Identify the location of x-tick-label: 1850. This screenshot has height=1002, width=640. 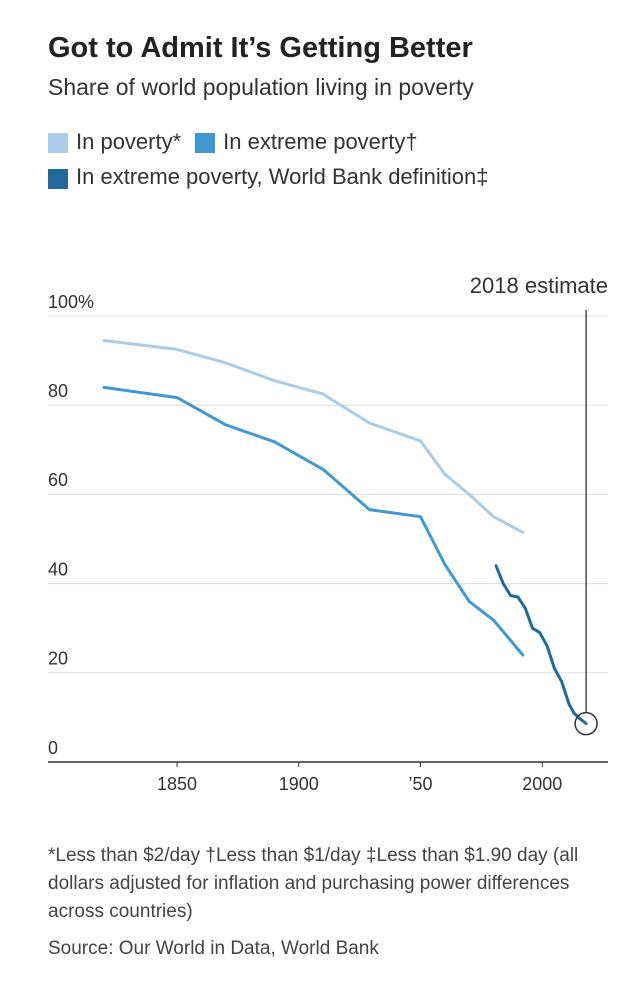
(177, 784).